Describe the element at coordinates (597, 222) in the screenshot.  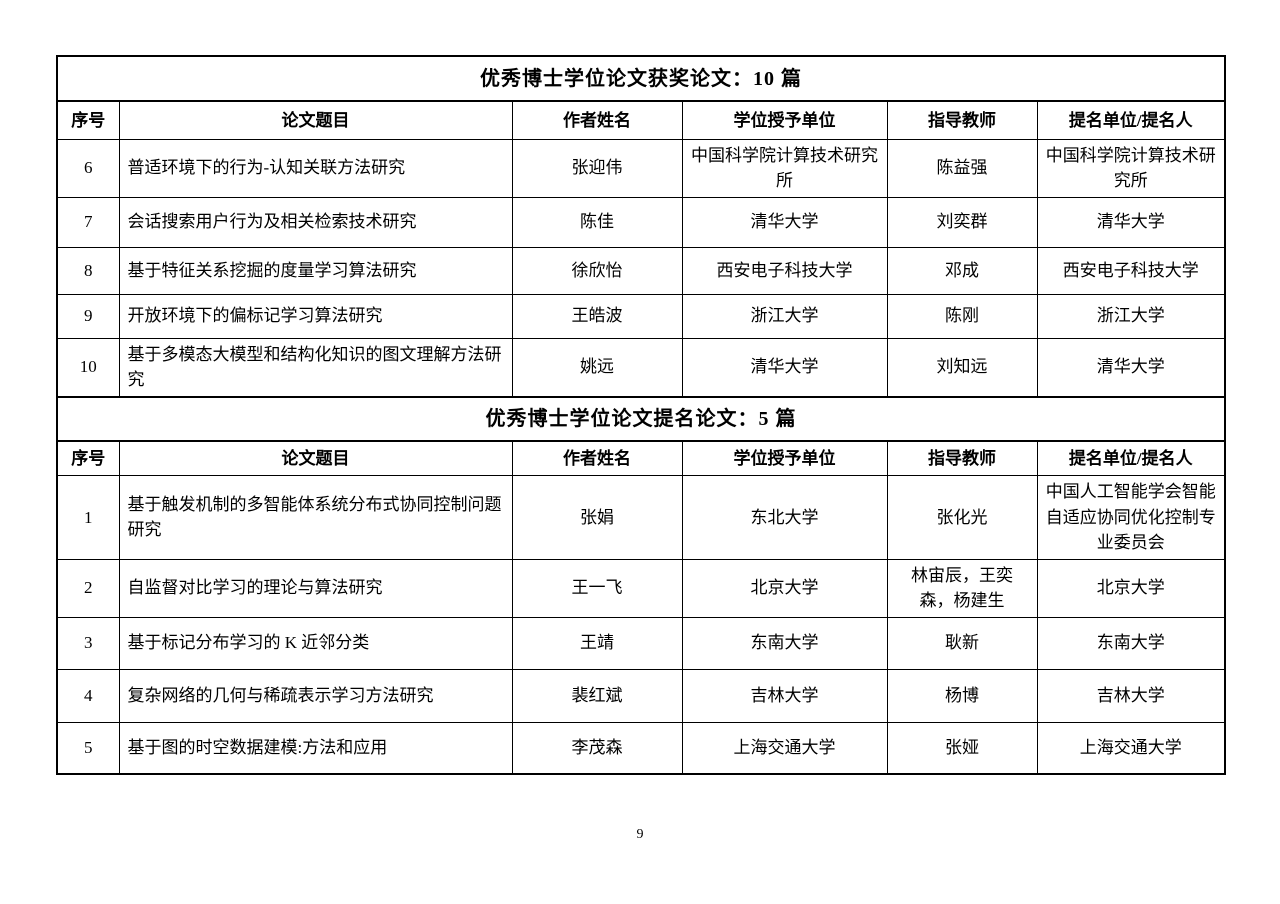
I see `cell-author: 陈佳` at that location.